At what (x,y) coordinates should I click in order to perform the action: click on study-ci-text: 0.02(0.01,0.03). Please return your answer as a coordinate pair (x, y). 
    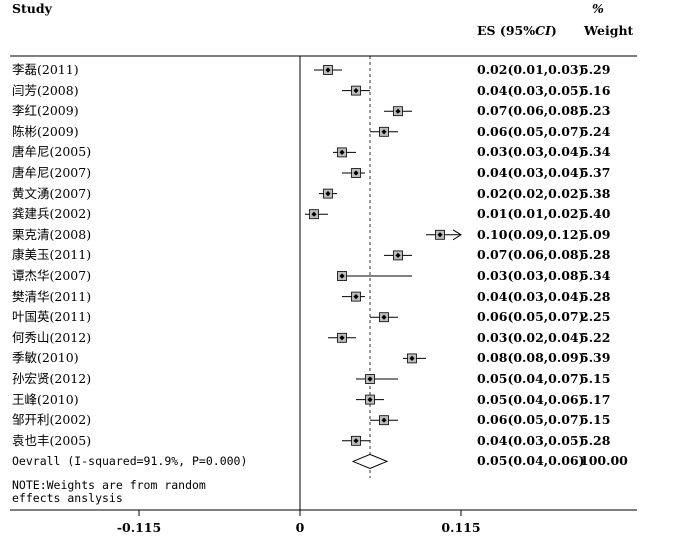
    Looking at the image, I should click on (531, 69).